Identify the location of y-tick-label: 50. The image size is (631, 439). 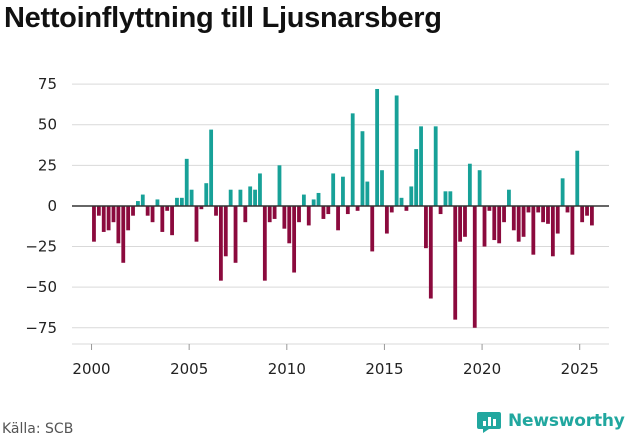
(47, 125).